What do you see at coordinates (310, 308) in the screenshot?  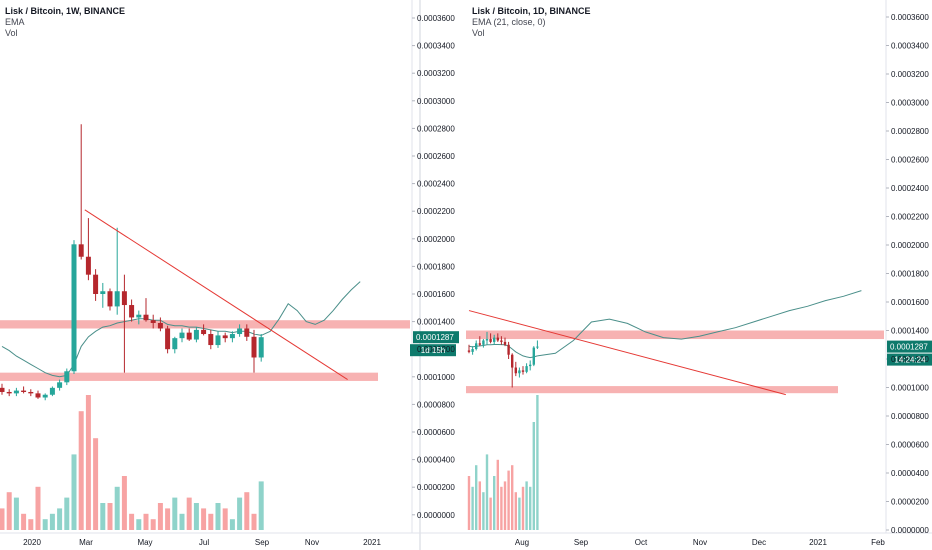 I see `left-ema-projection-line` at bounding box center [310, 308].